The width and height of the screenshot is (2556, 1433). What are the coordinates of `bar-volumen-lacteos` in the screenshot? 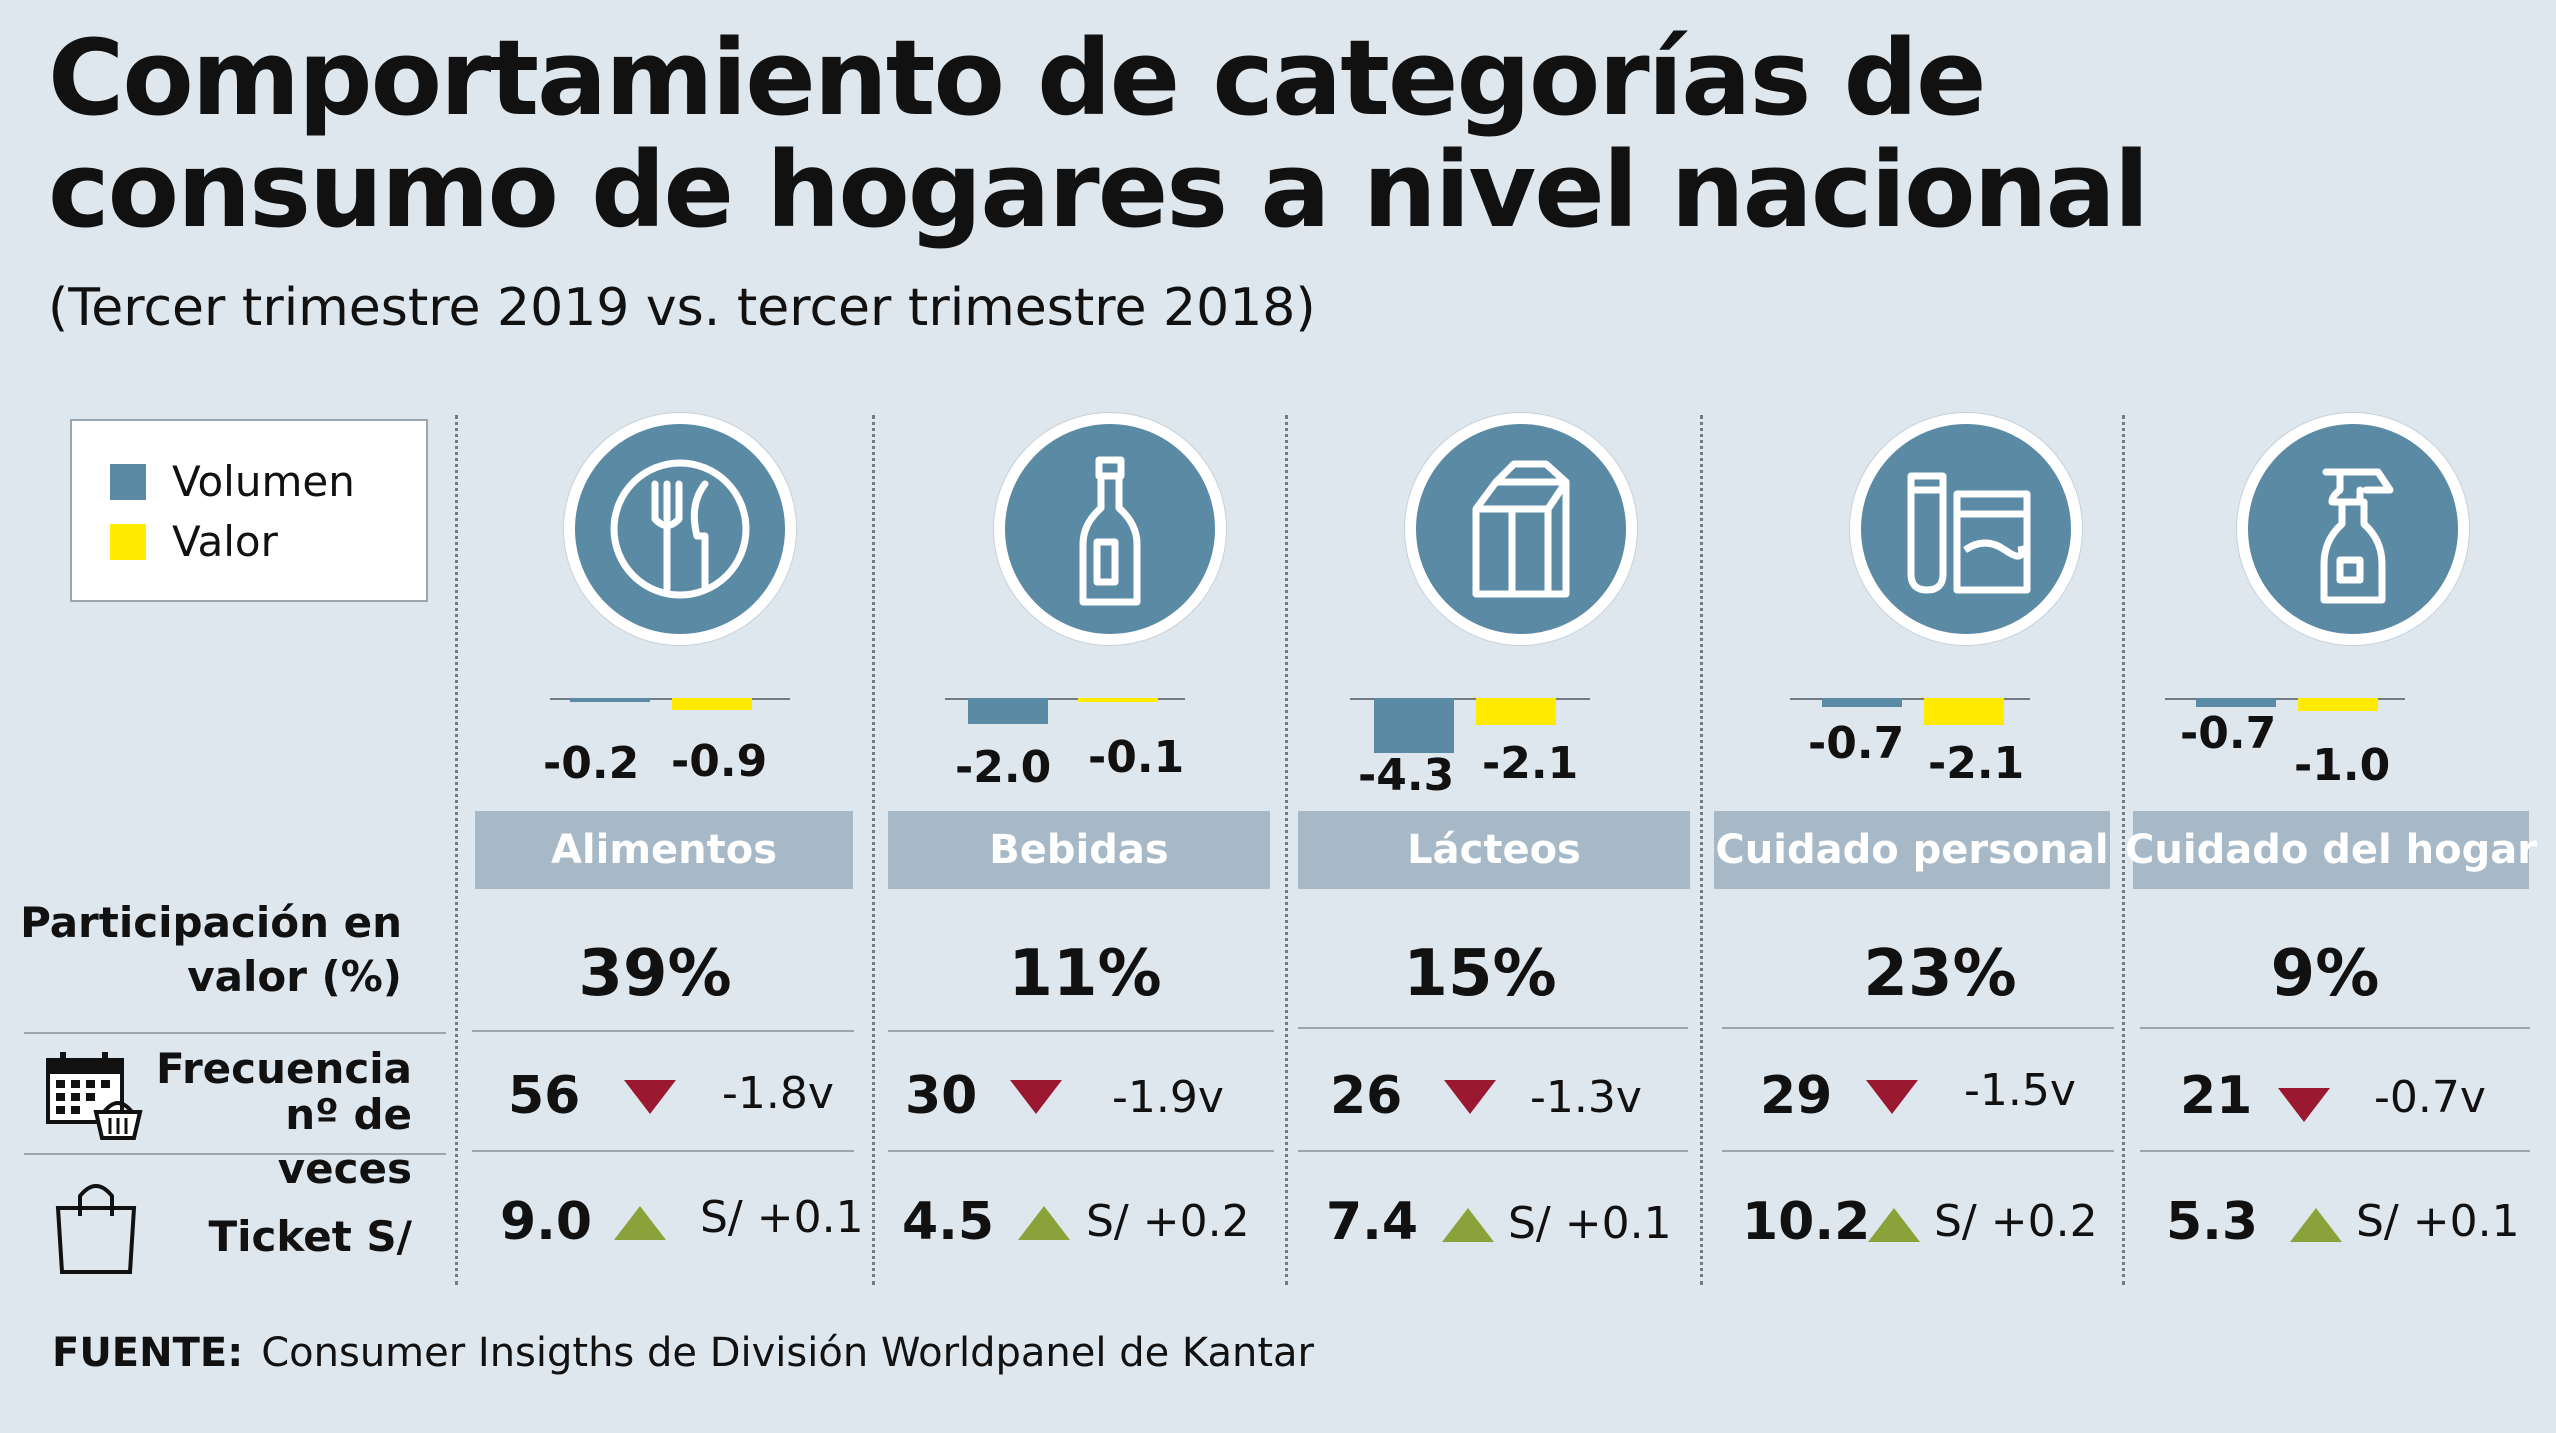 It's located at (1414, 726).